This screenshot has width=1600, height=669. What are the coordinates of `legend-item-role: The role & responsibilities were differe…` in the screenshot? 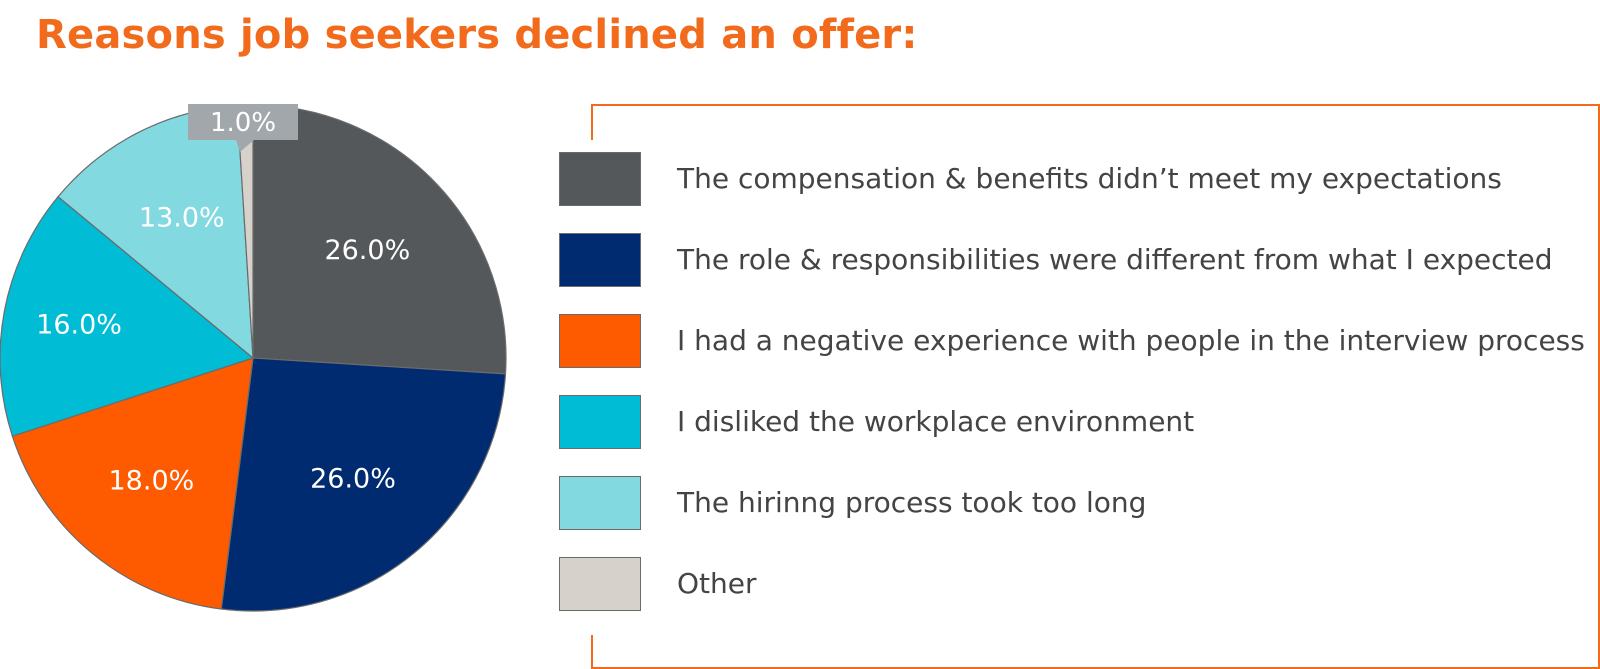 It's located at (1072, 273).